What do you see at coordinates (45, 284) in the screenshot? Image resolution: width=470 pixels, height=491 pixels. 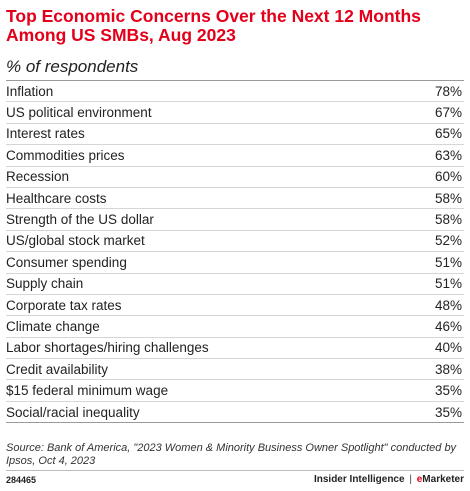 I see `row-label: Supply chain` at bounding box center [45, 284].